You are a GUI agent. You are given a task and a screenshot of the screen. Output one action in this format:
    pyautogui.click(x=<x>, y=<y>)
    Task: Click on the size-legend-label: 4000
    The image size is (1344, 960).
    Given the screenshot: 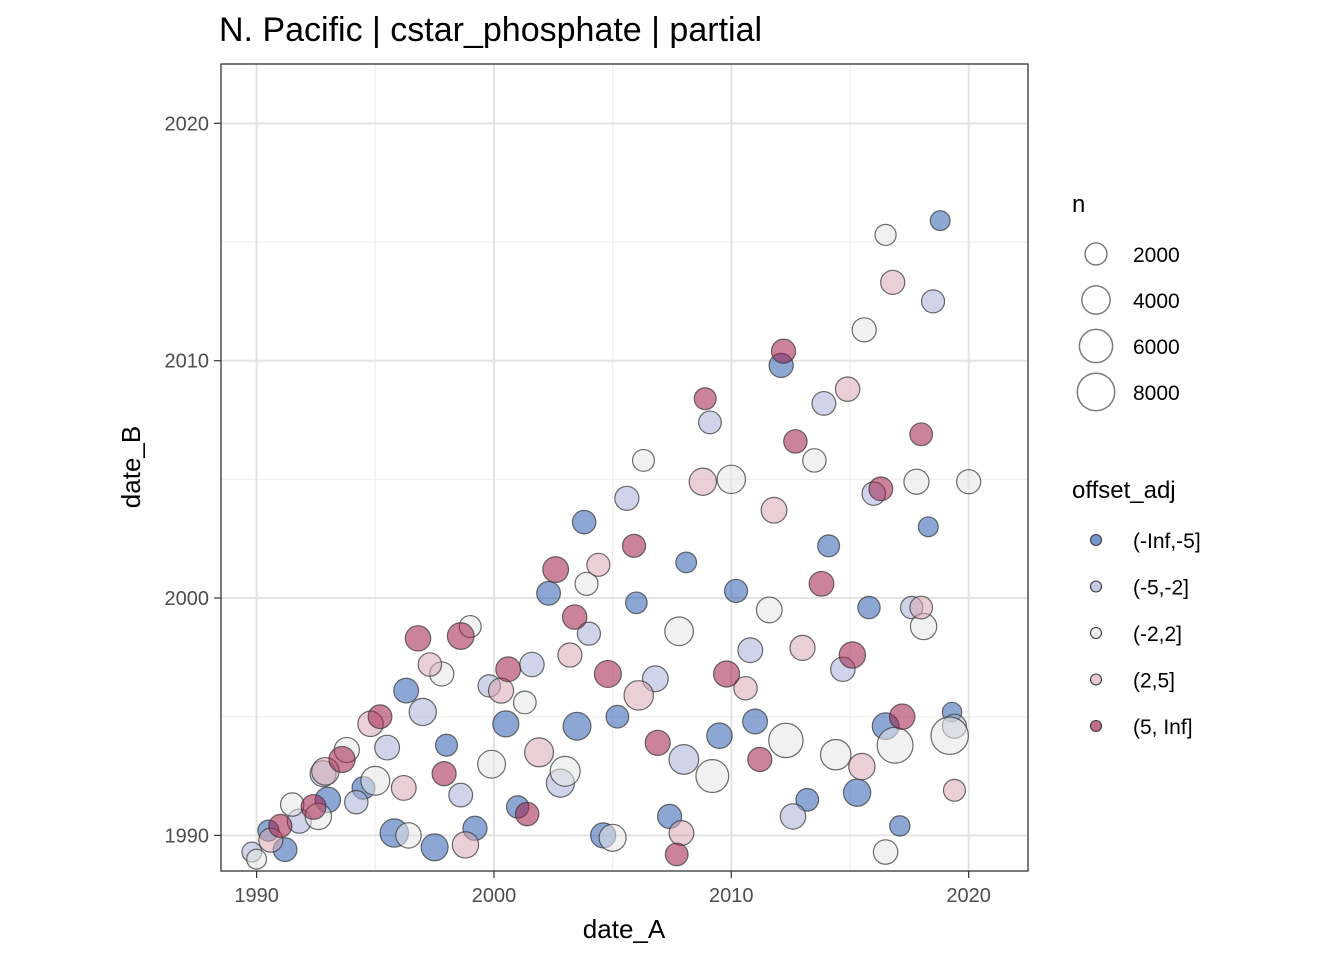 What is the action you would take?
    pyautogui.click(x=1156, y=301)
    